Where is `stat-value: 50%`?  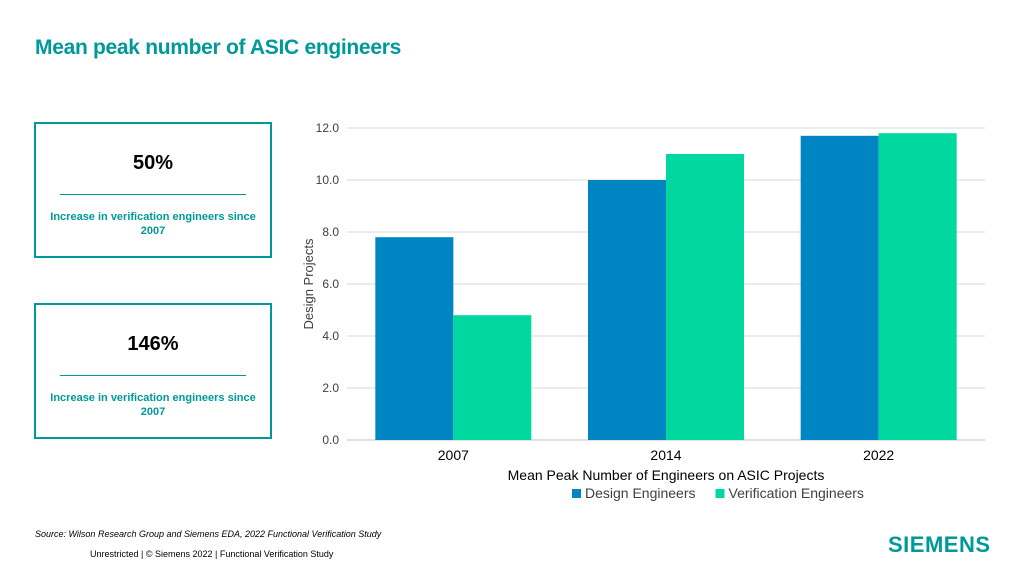
stat-value: 50% is located at coordinates (153, 163).